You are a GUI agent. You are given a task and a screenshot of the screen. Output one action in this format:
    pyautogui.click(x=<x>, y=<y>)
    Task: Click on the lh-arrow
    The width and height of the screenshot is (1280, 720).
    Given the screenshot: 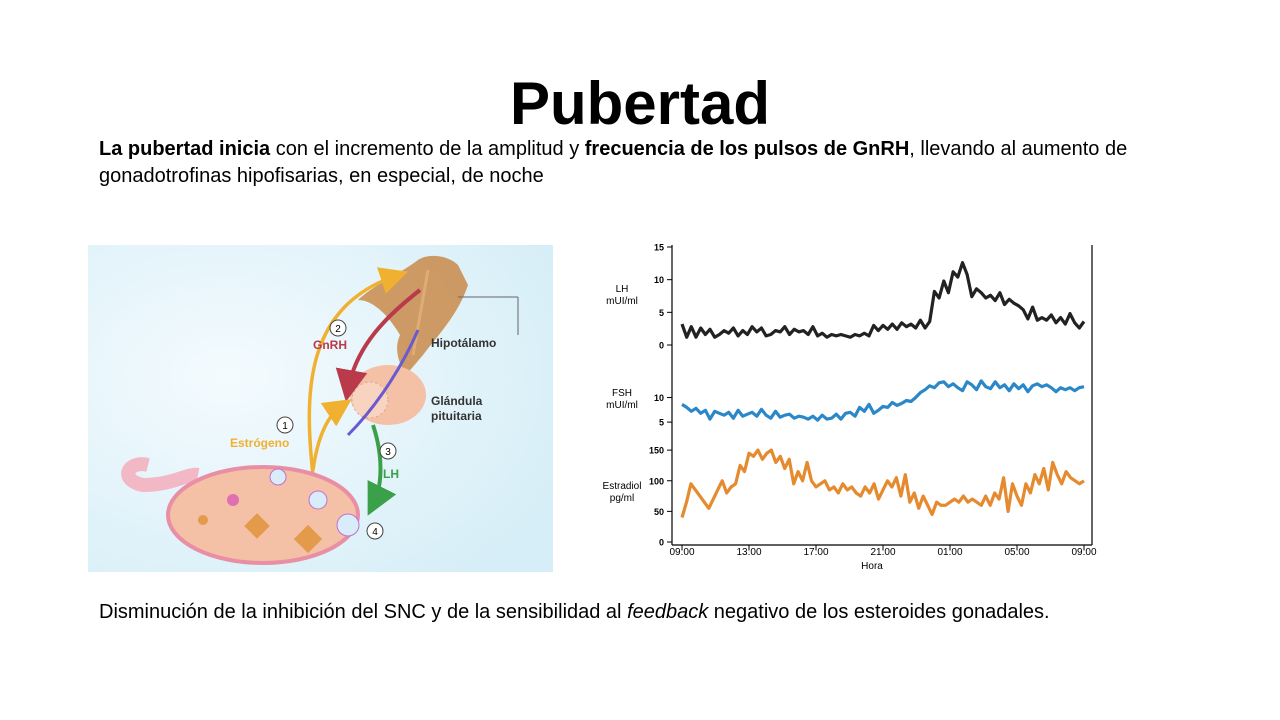 What is the action you would take?
    pyautogui.click(x=382, y=470)
    